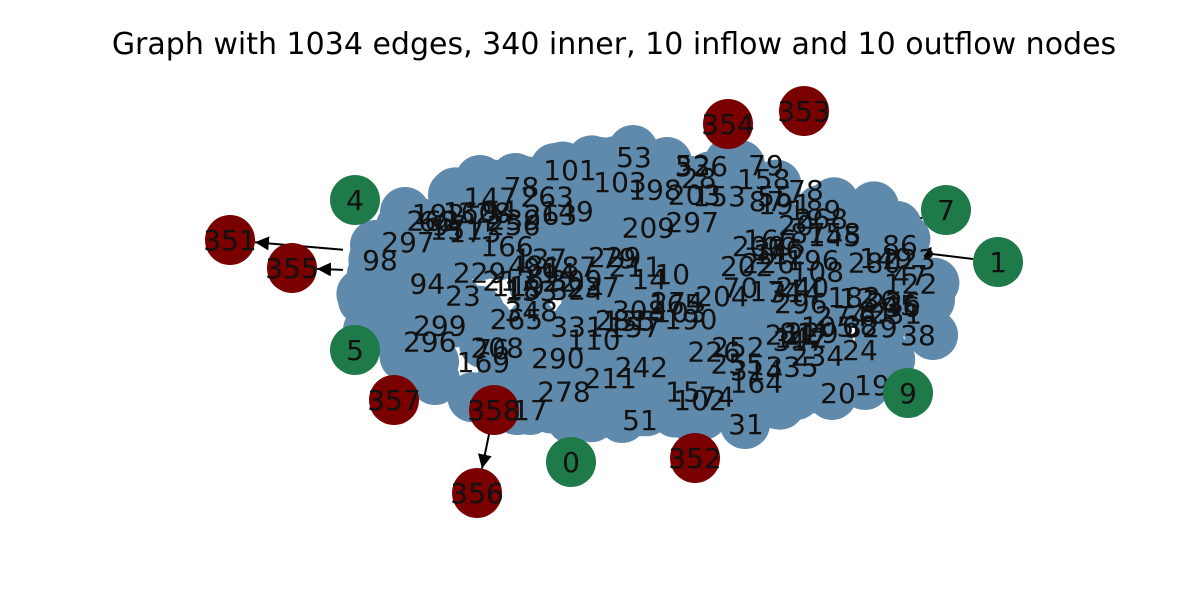  Describe the element at coordinates (628, 321) in the screenshot. I see `inner-node-label: 135` at that location.